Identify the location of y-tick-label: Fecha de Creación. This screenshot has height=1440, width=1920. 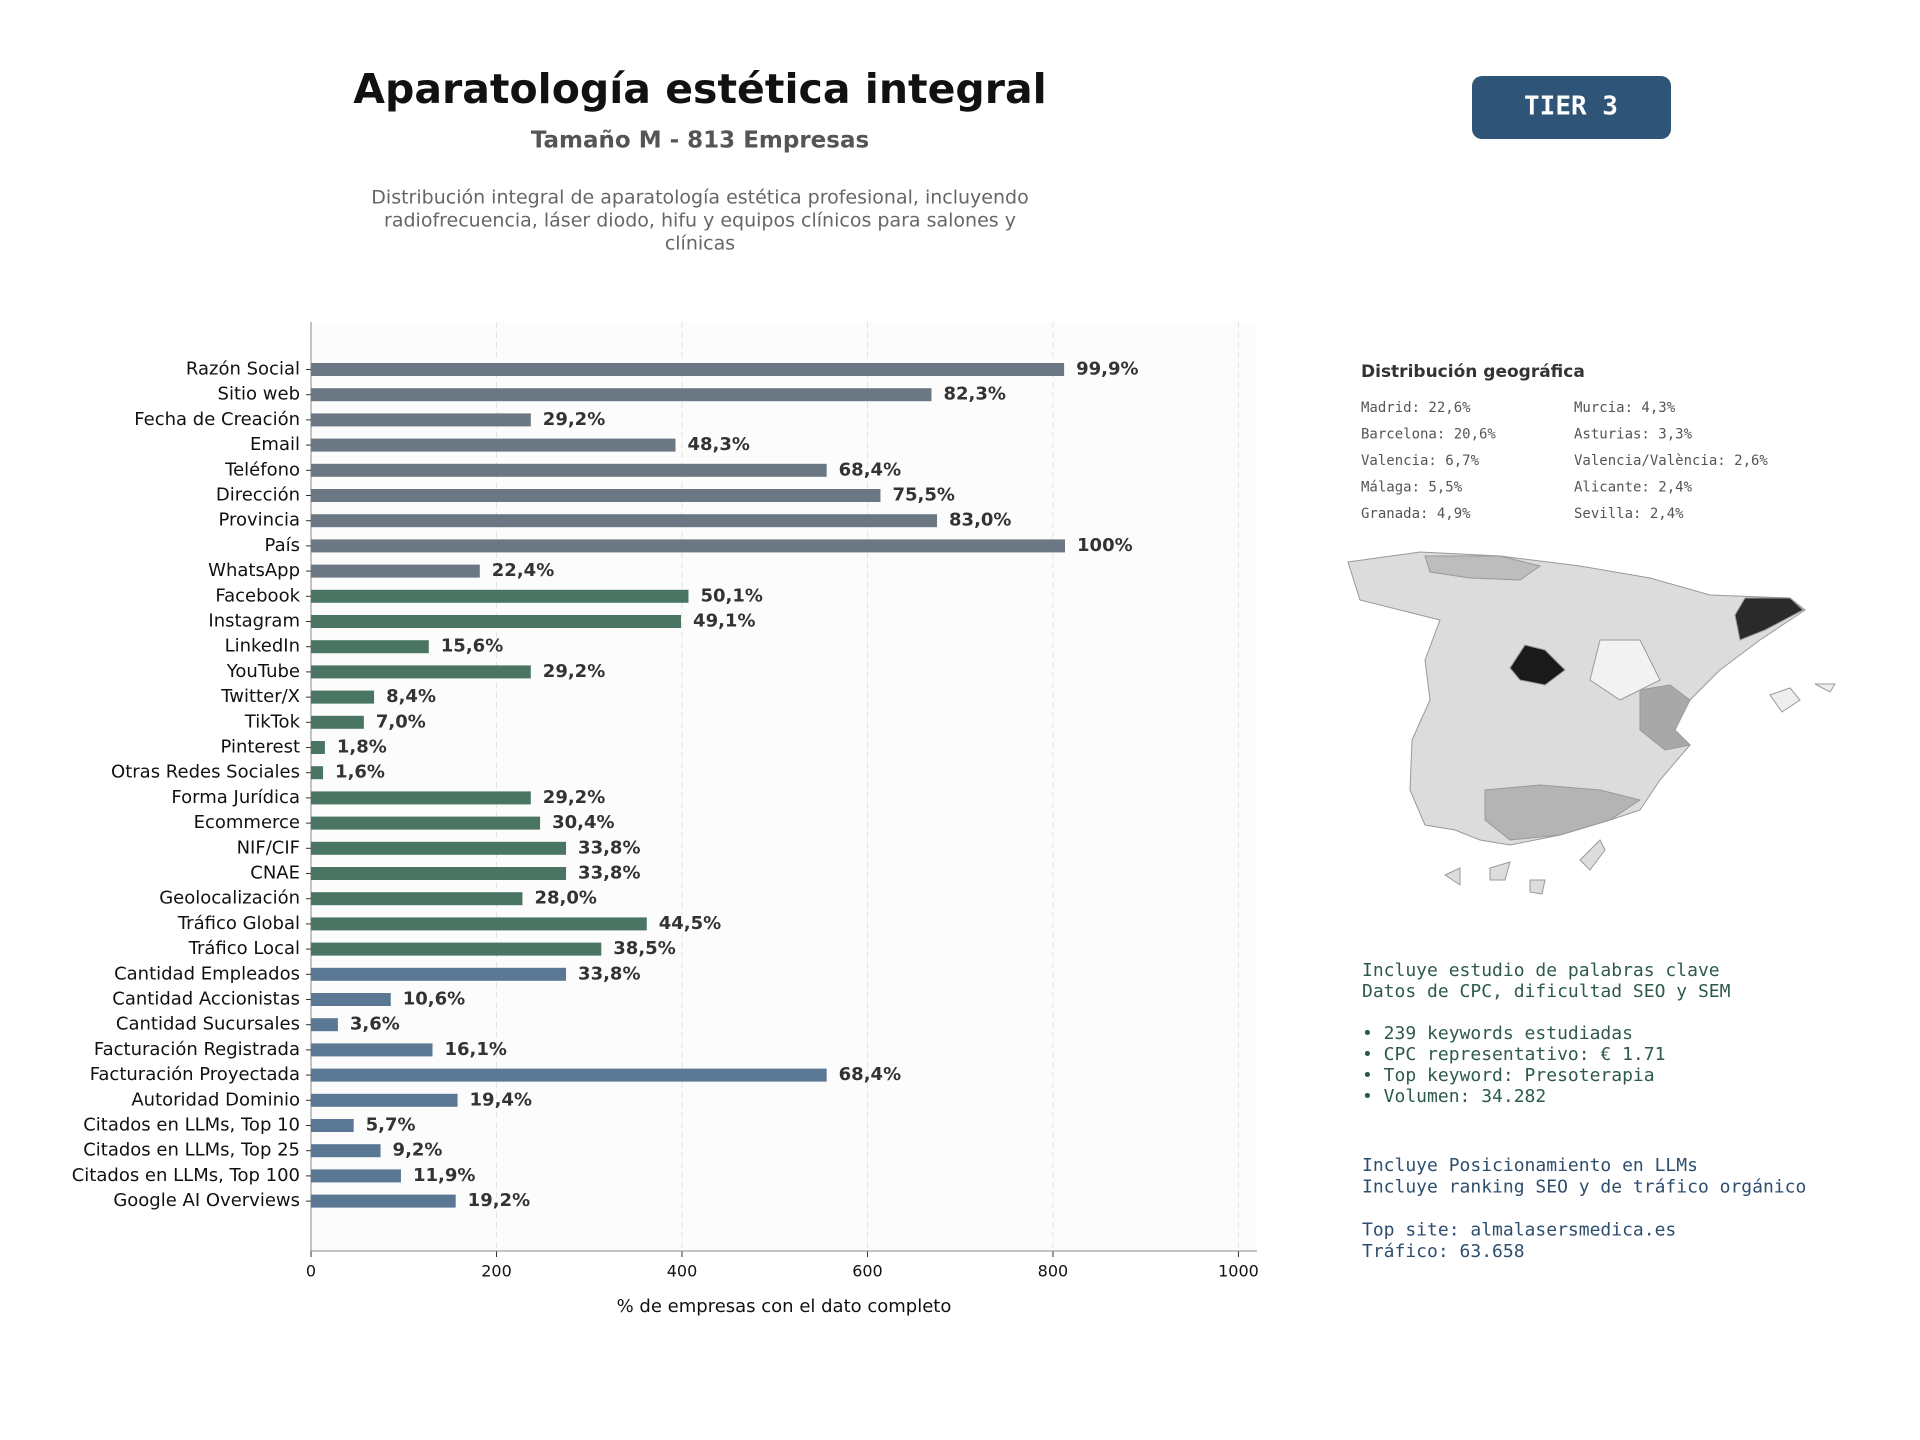
(217, 419).